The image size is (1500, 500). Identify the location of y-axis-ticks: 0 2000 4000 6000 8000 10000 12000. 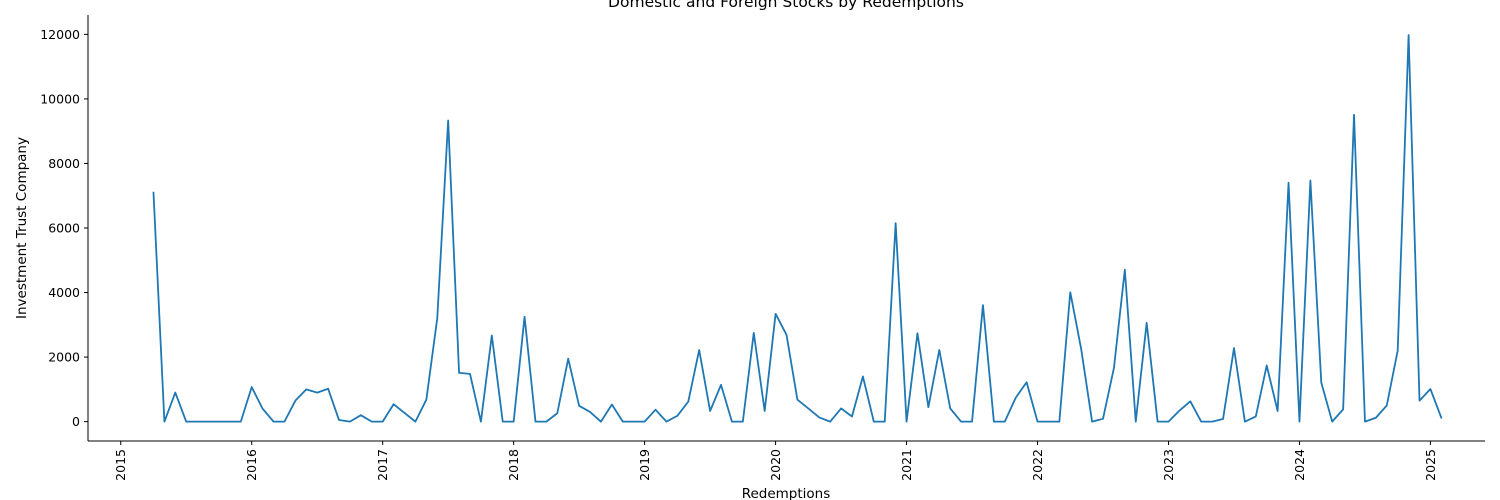
(64, 228).